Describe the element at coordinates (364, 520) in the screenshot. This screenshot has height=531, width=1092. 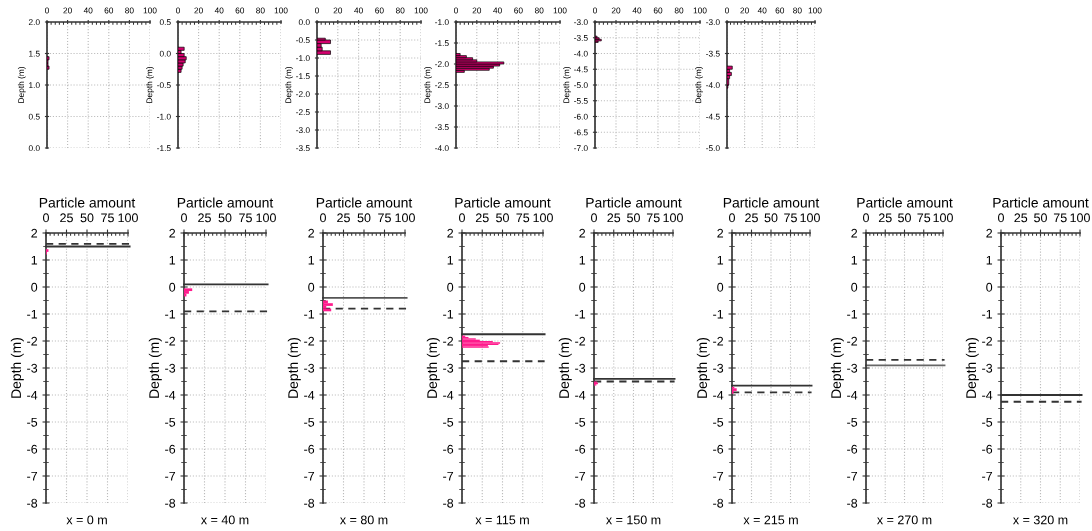
I see `text: x = 80 m` at that location.